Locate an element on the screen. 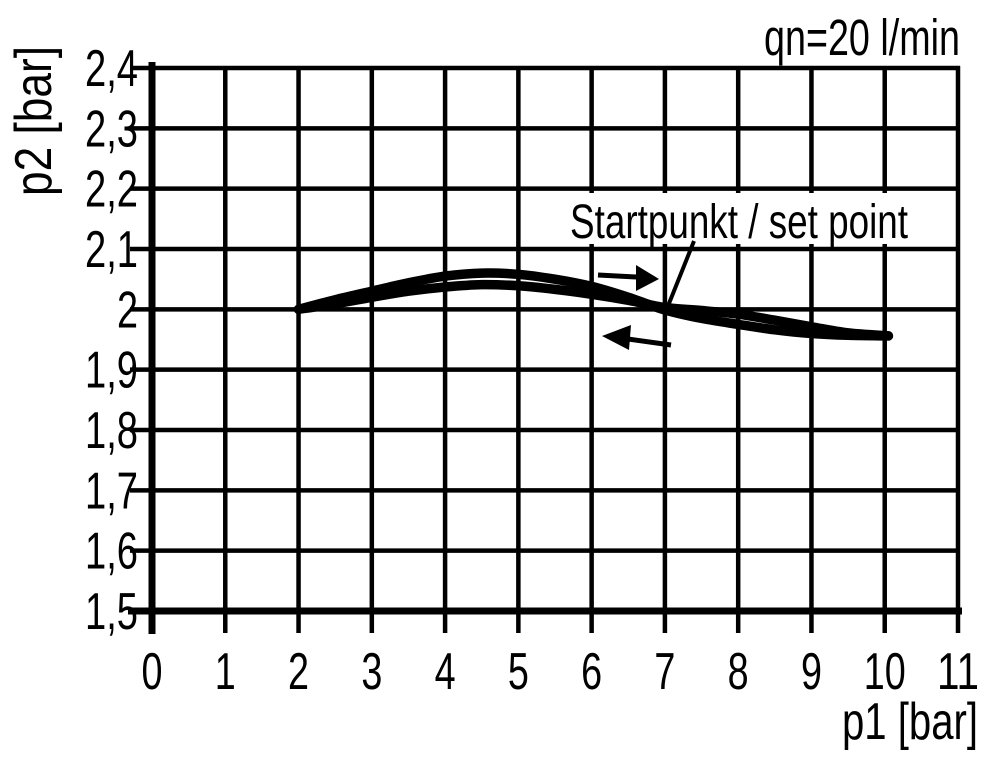 This screenshot has height=764, width=1000. x-tick-label: 3 is located at coordinates (371, 672).